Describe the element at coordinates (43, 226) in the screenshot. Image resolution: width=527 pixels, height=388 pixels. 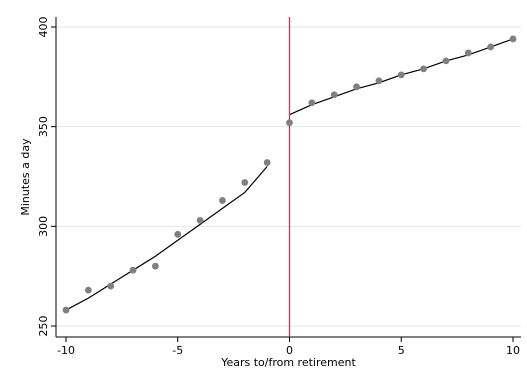
I see `y-tick-label: 300` at that location.